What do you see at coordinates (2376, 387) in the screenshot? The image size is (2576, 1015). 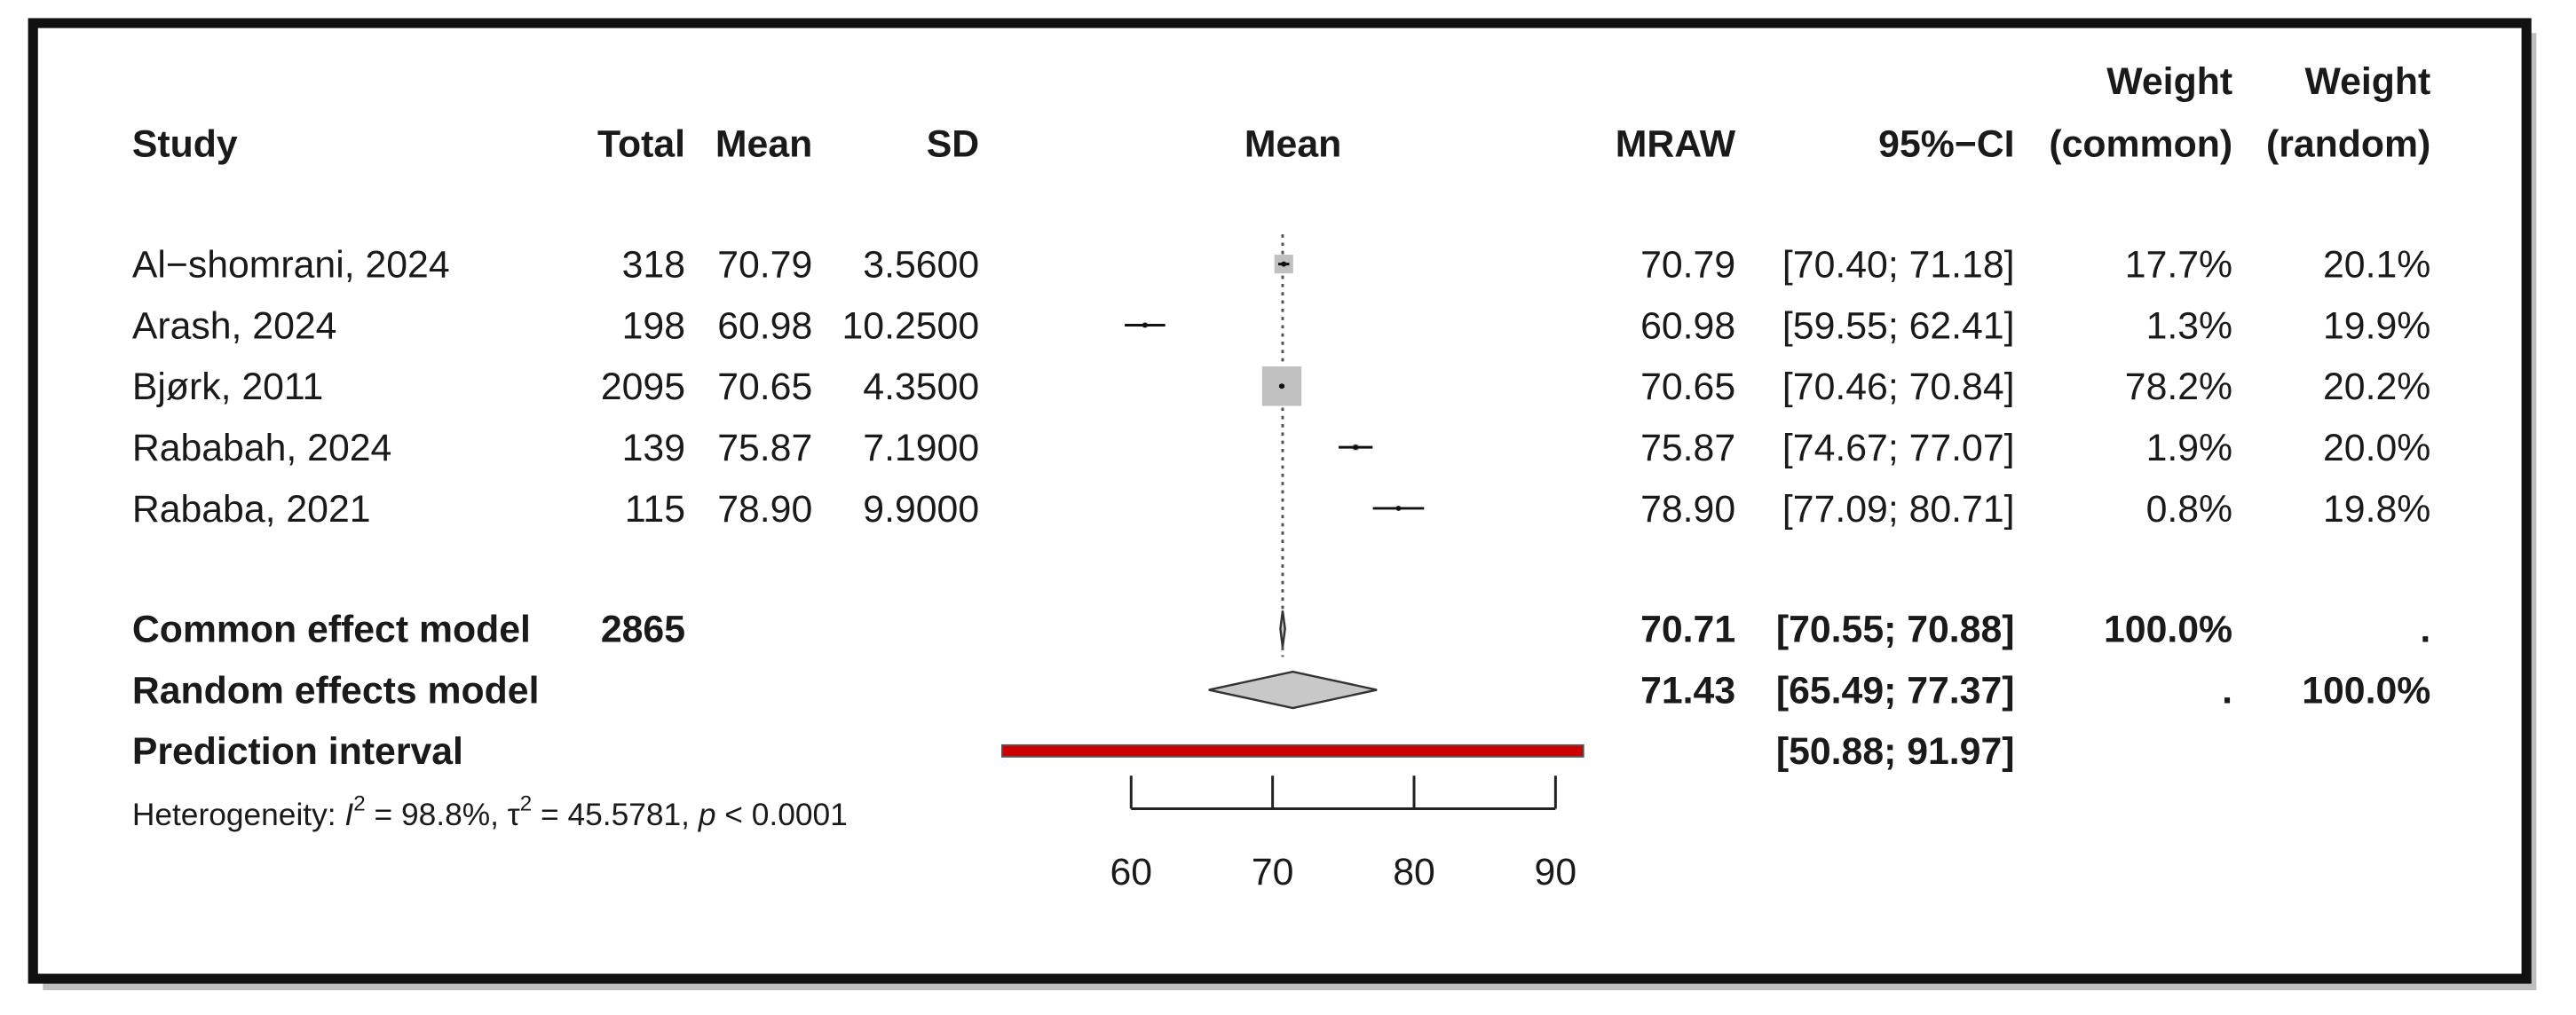 I see `study-weight-random: 20.2%` at bounding box center [2376, 387].